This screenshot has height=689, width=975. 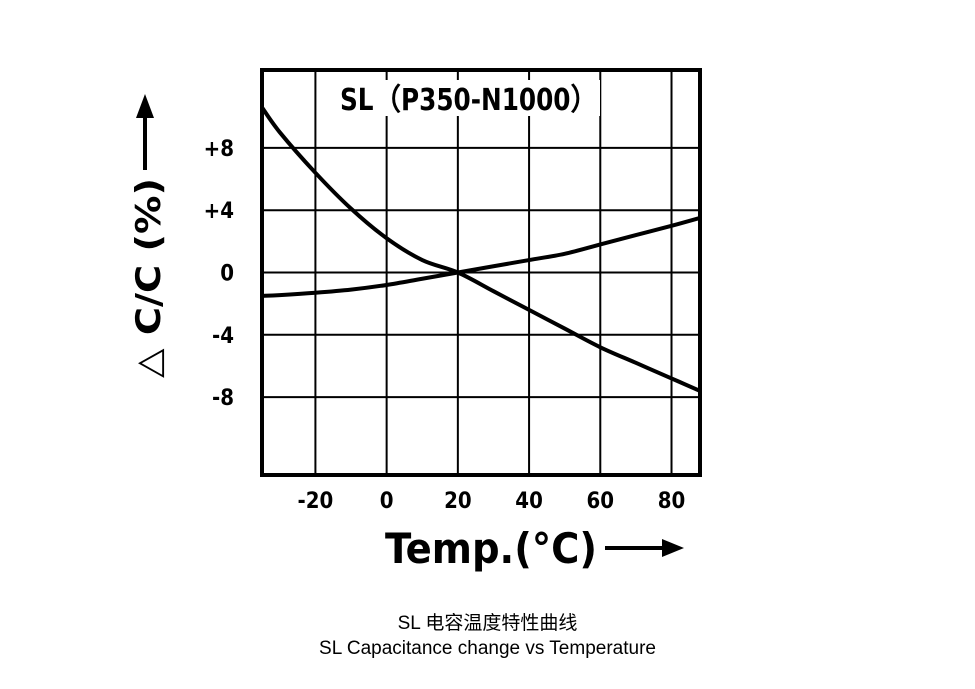 What do you see at coordinates (219, 274) in the screenshot?
I see `y-tick-labels: +8 +4 0 -4 -8` at bounding box center [219, 274].